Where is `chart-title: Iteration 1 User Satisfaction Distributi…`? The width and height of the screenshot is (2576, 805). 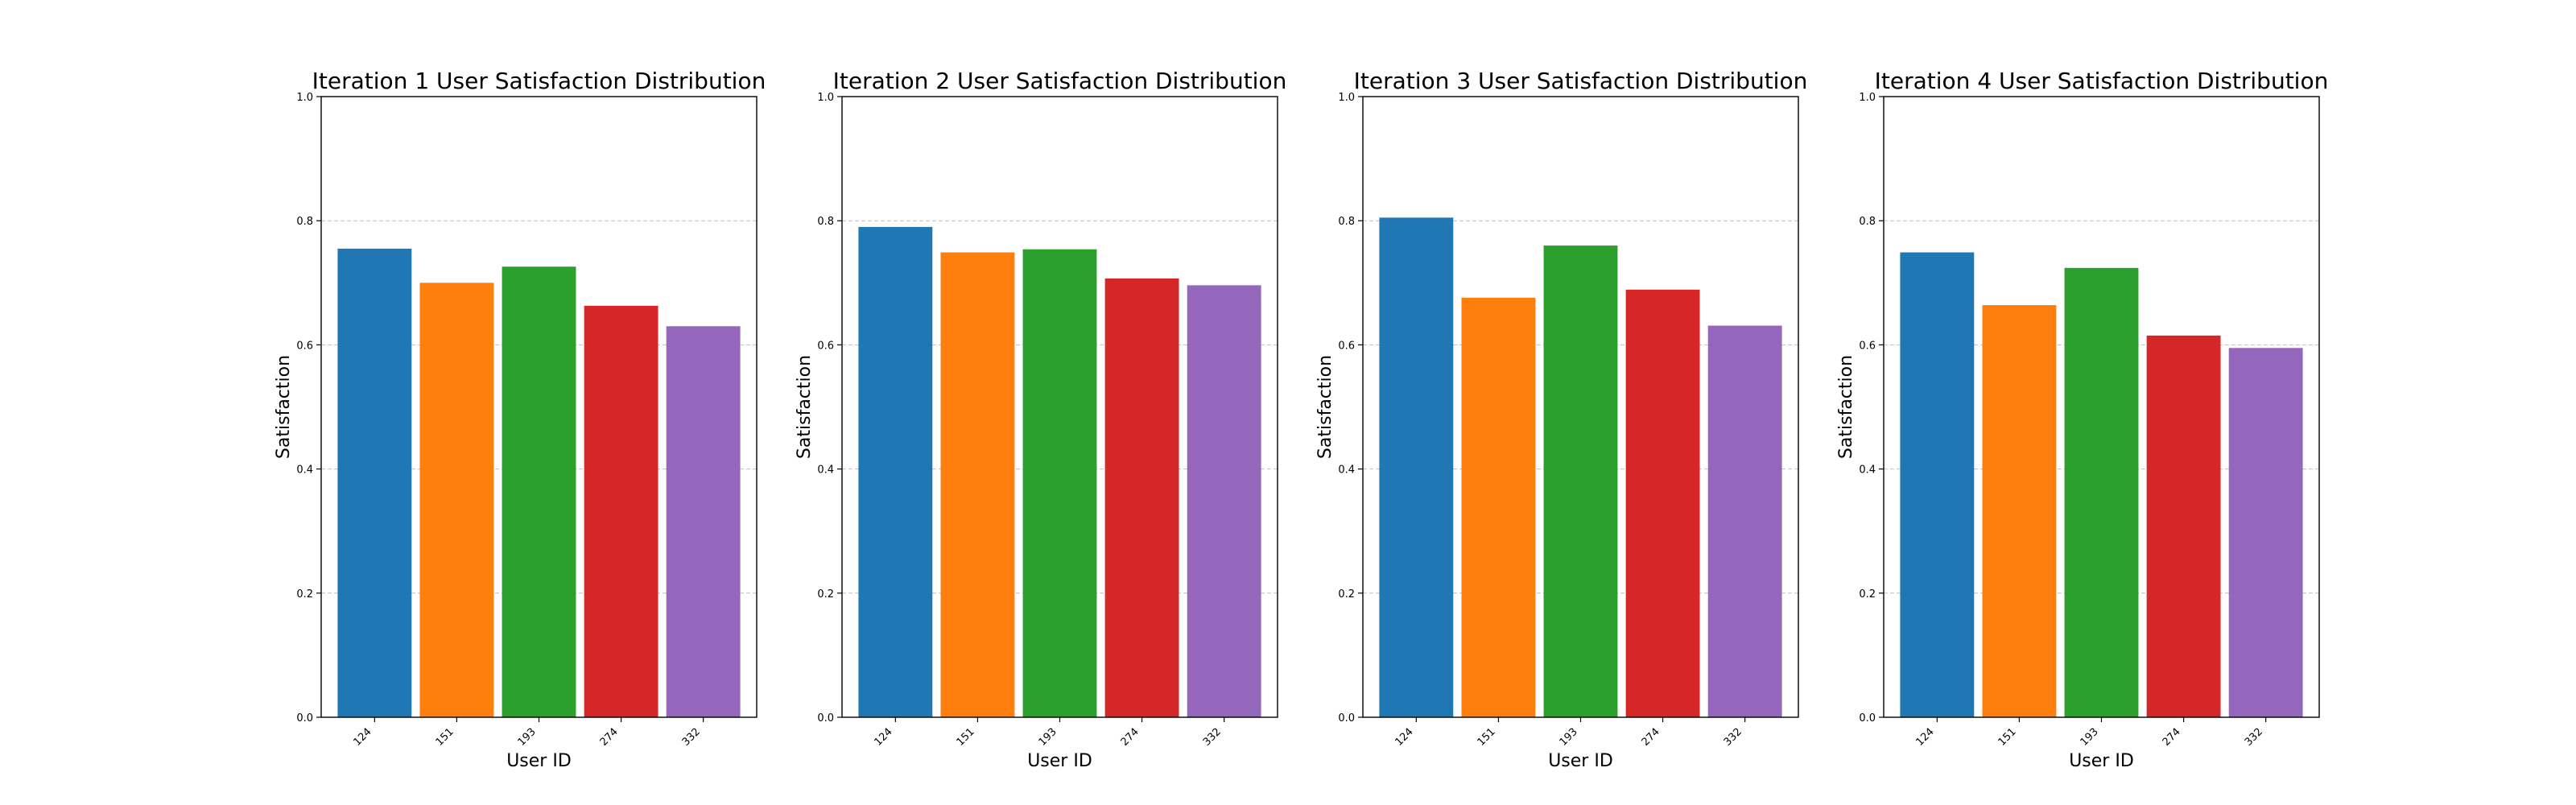
chart-title: Iteration 1 User Satisfaction Distributi… is located at coordinates (539, 81).